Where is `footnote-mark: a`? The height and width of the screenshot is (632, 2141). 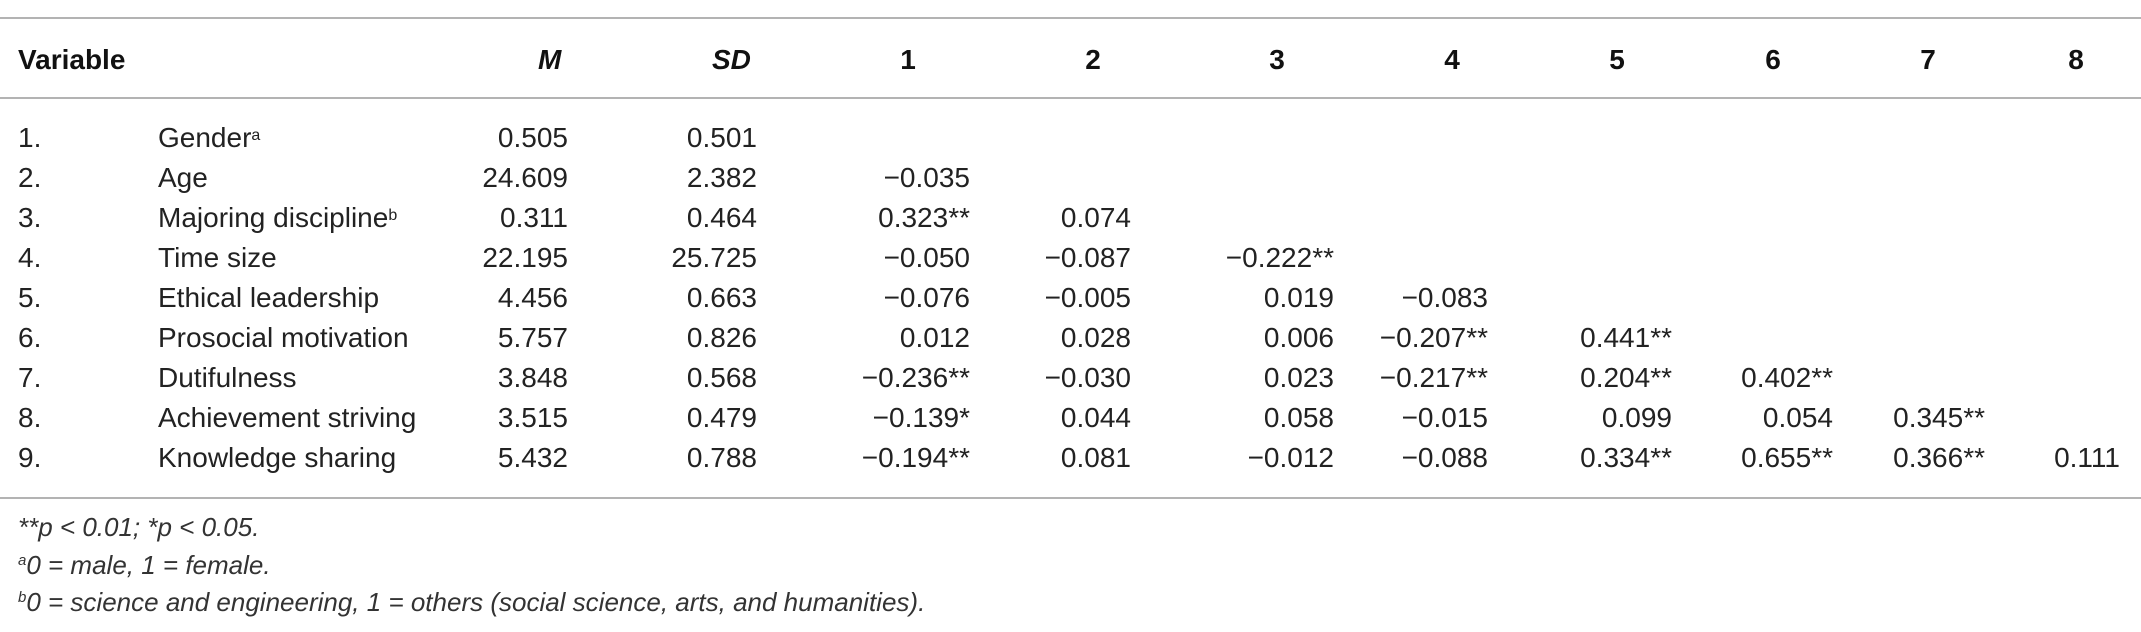 footnote-mark: a is located at coordinates (256, 135).